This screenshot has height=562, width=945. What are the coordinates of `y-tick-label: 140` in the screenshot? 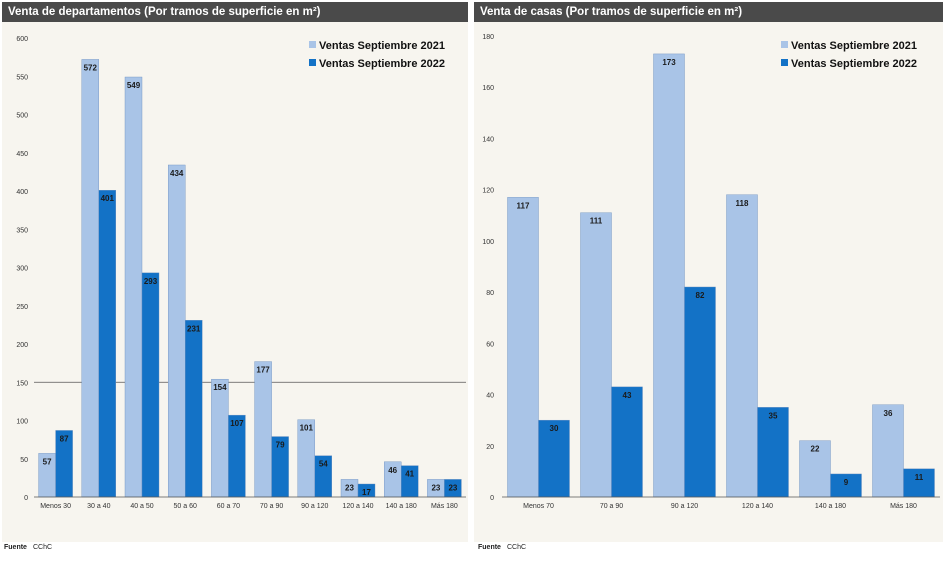 It's located at (488, 139).